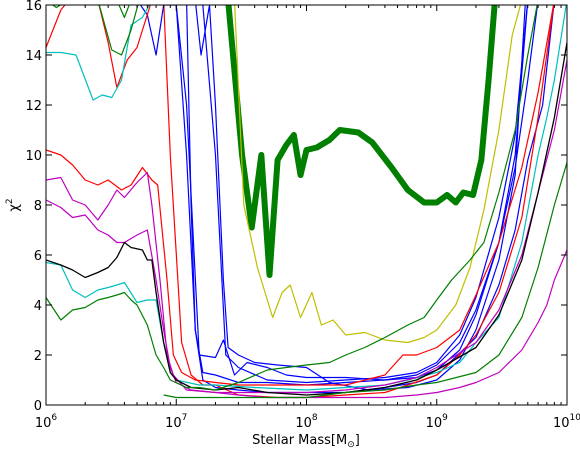 This screenshot has width=580, height=451. I want to click on y-tick-label: 4, so click(38, 306).